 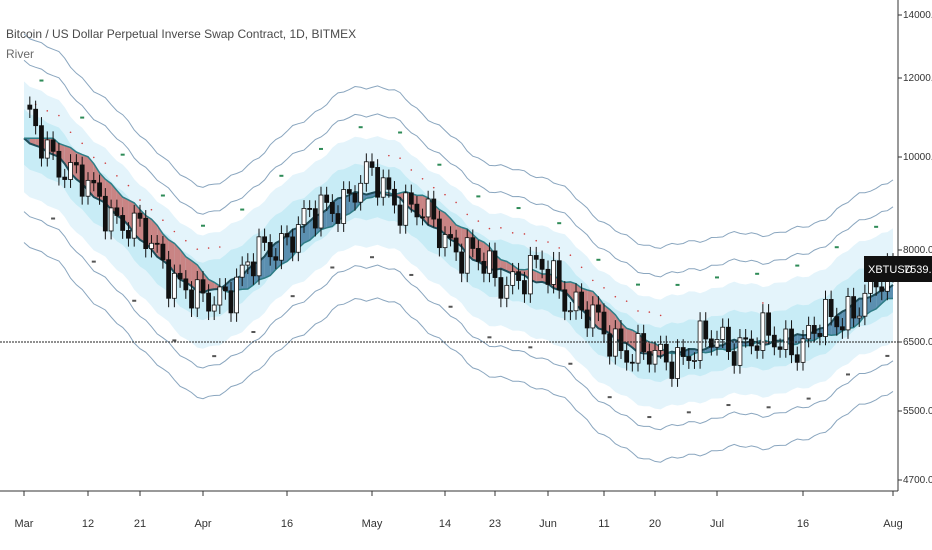 I want to click on x-tick-label: 20, so click(x=655, y=524).